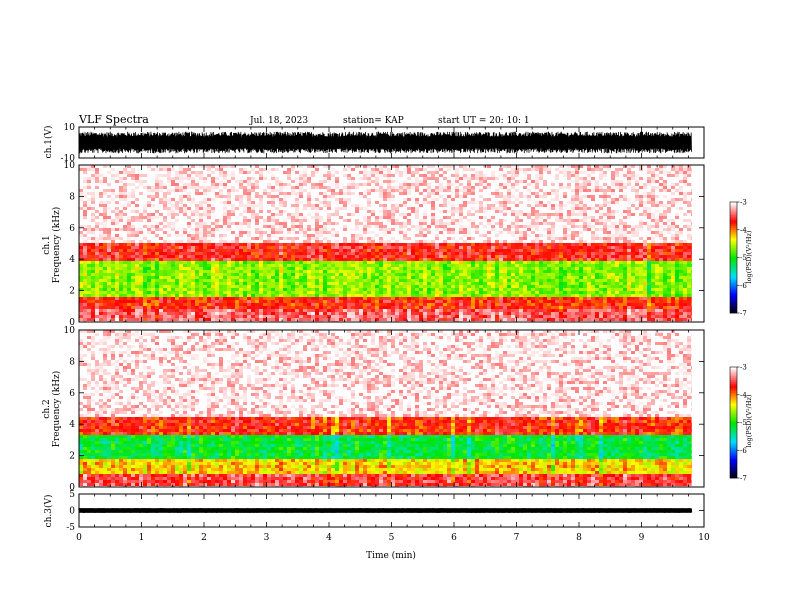 The height and width of the screenshot is (616, 792). I want to click on ch1-spectrogram-ylabel: Frequency (kHz), so click(56, 245).